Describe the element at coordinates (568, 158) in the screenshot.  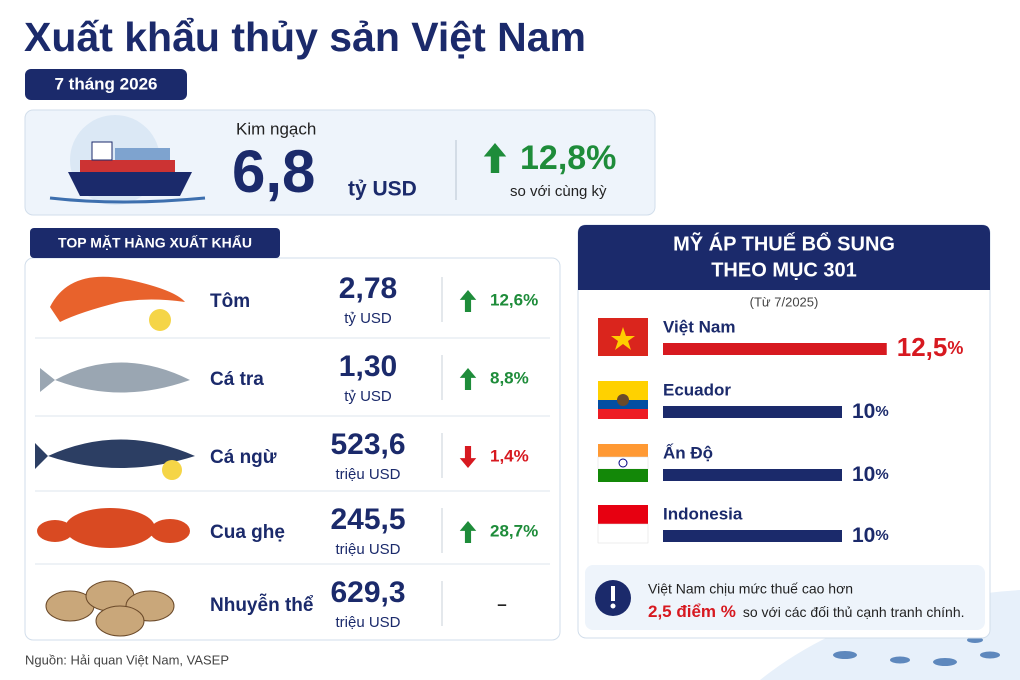
I see `summary-change: 12,8%` at that location.